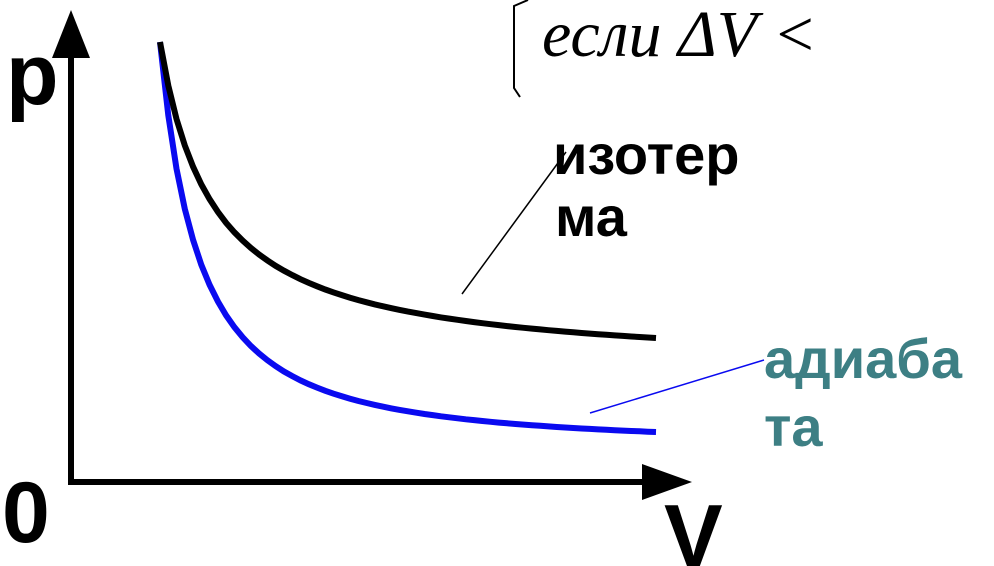 The width and height of the screenshot is (994, 566). What do you see at coordinates (677, 386) in the screenshot?
I see `adiabat-leader-line` at bounding box center [677, 386].